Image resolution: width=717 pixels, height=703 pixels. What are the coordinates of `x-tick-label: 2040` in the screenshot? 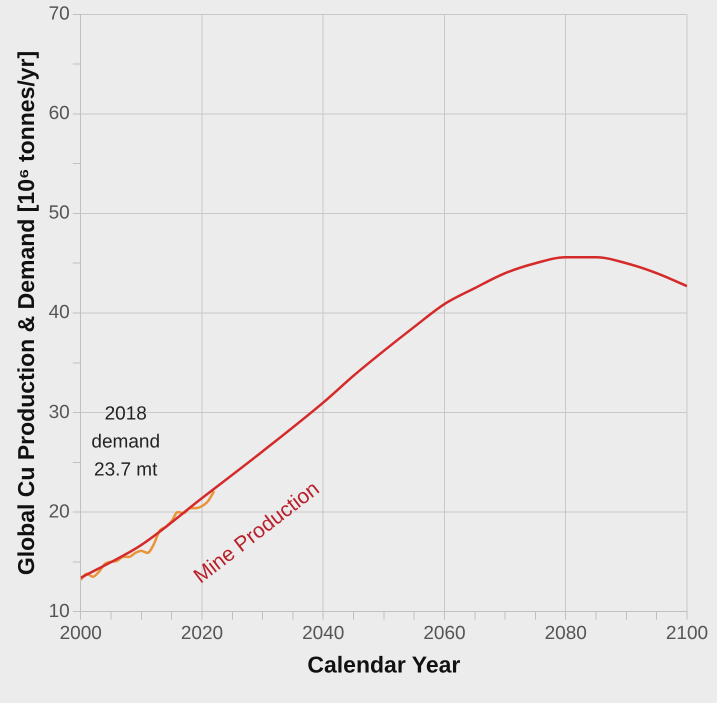 It's located at (323, 633).